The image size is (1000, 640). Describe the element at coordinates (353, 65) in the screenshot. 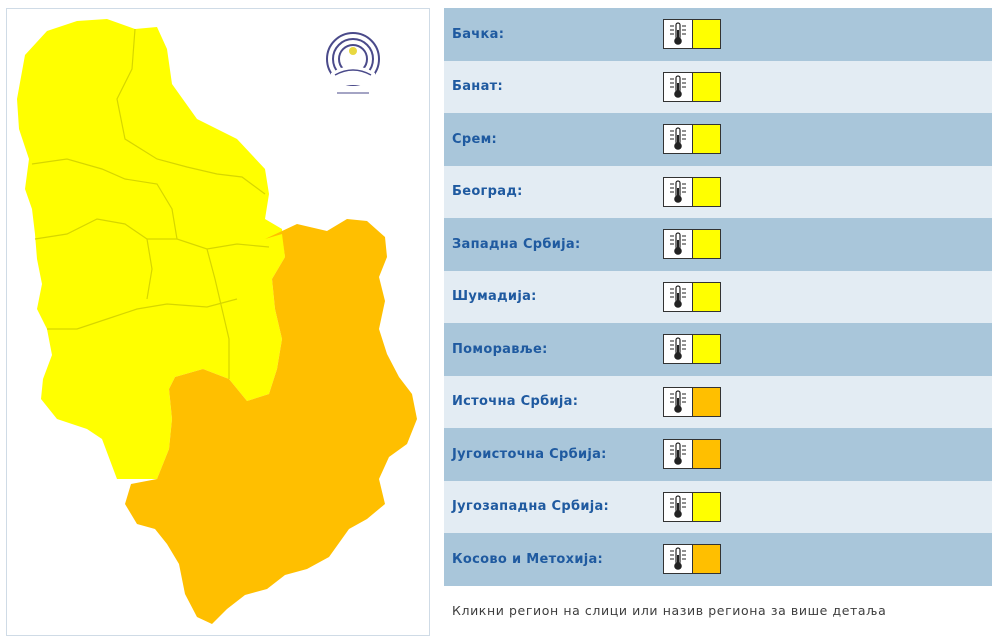

I see `weather-service-logo-icon` at that location.